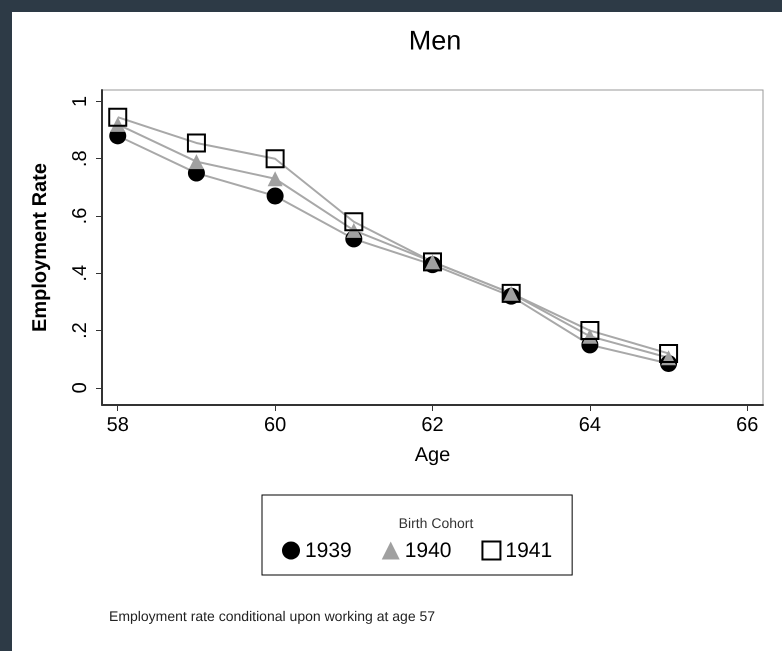 The image size is (782, 651). I want to click on x-tick-label: 62, so click(432, 425).